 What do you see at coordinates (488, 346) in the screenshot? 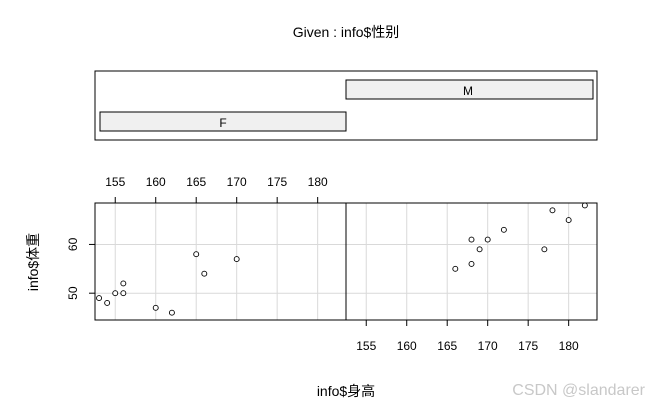
I see `x-tick-label-bottom: 170` at bounding box center [488, 346].